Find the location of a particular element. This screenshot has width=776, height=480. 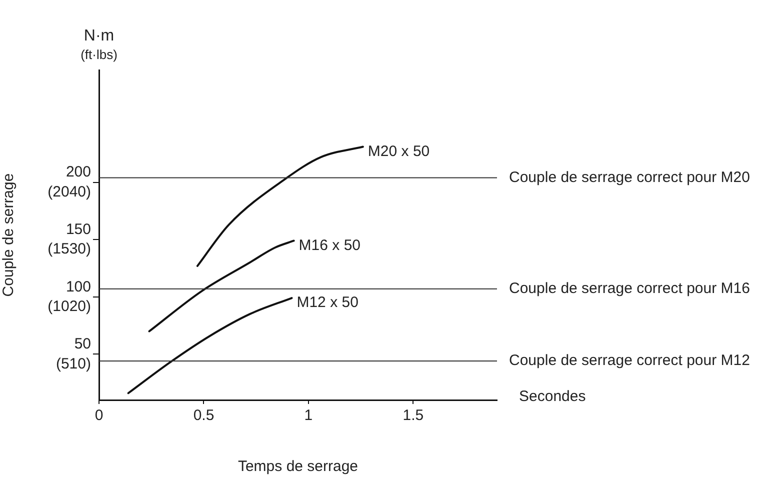

series-label: M20 x 50 is located at coordinates (399, 151).